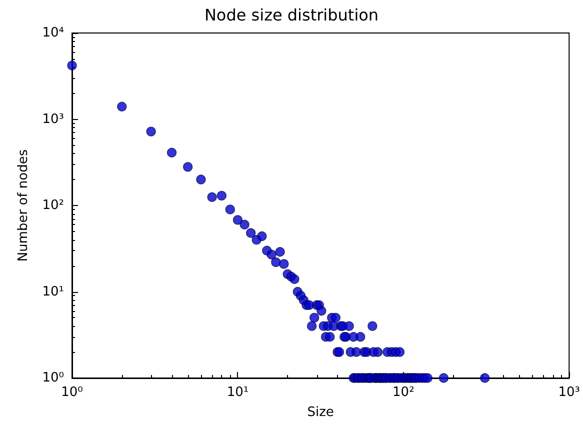  I want to click on y-tick-label: 10¹, so click(53, 292).